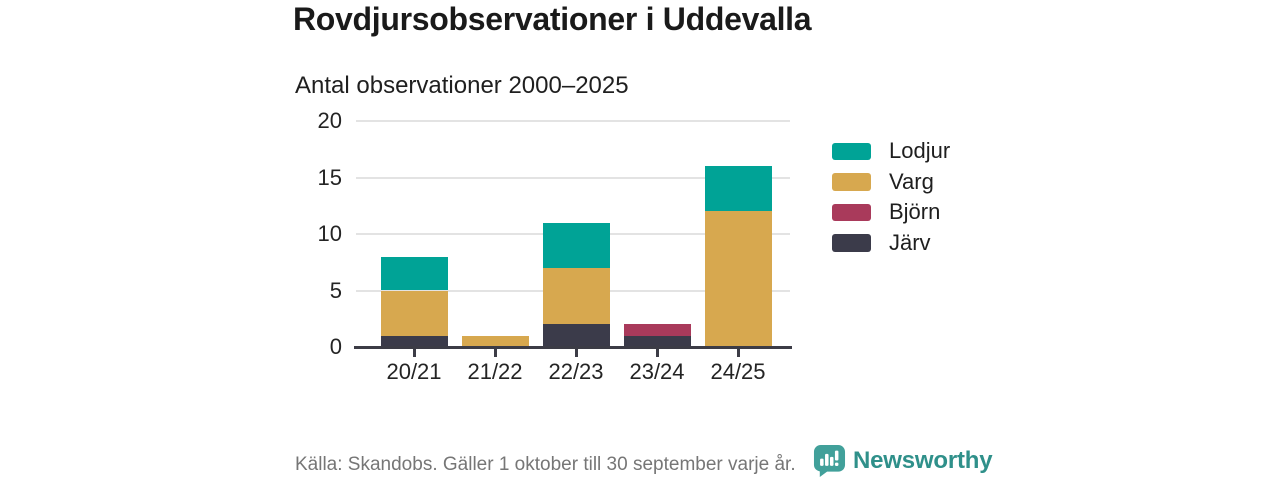 The image size is (1280, 480). Describe the element at coordinates (657, 330) in the screenshot. I see `bar-segment-23/24-Björn` at that location.